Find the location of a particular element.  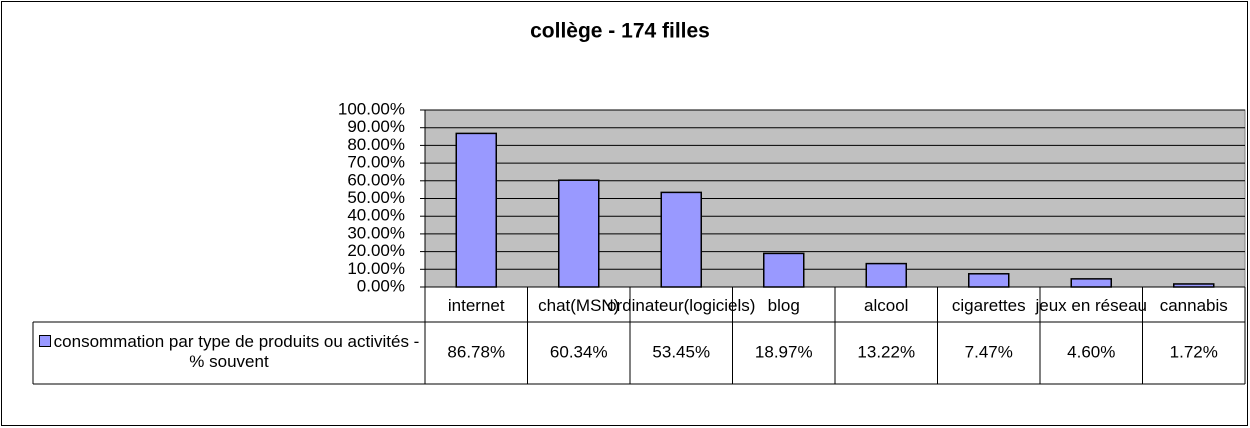

value-label: 18.97% is located at coordinates (784, 351).